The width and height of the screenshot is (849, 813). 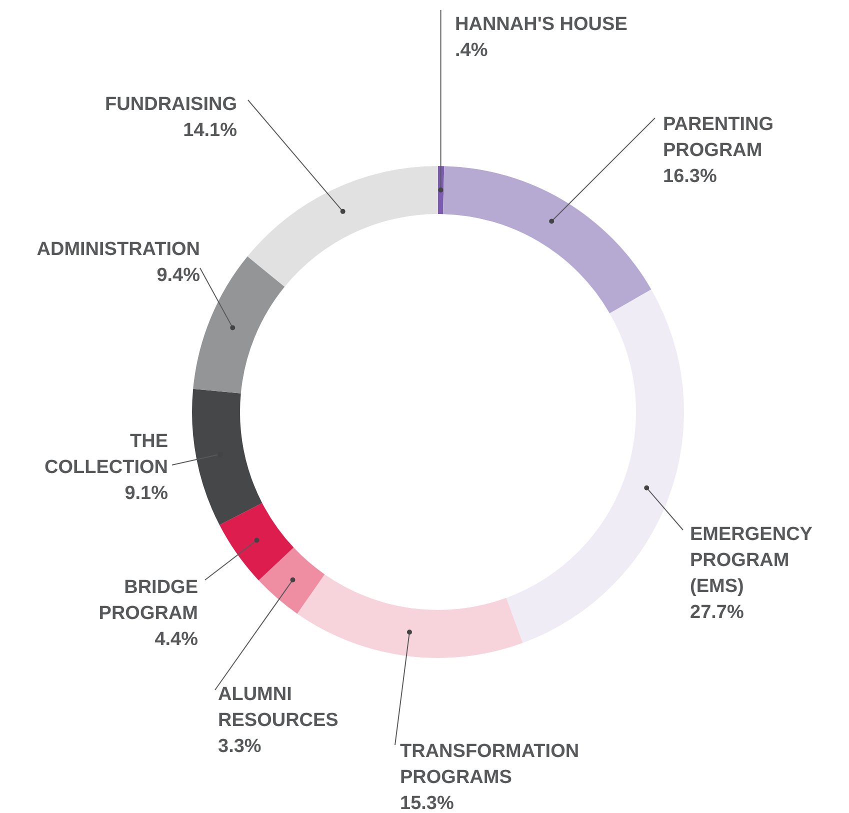 I want to click on data-label: 4.4%, so click(x=176, y=639).